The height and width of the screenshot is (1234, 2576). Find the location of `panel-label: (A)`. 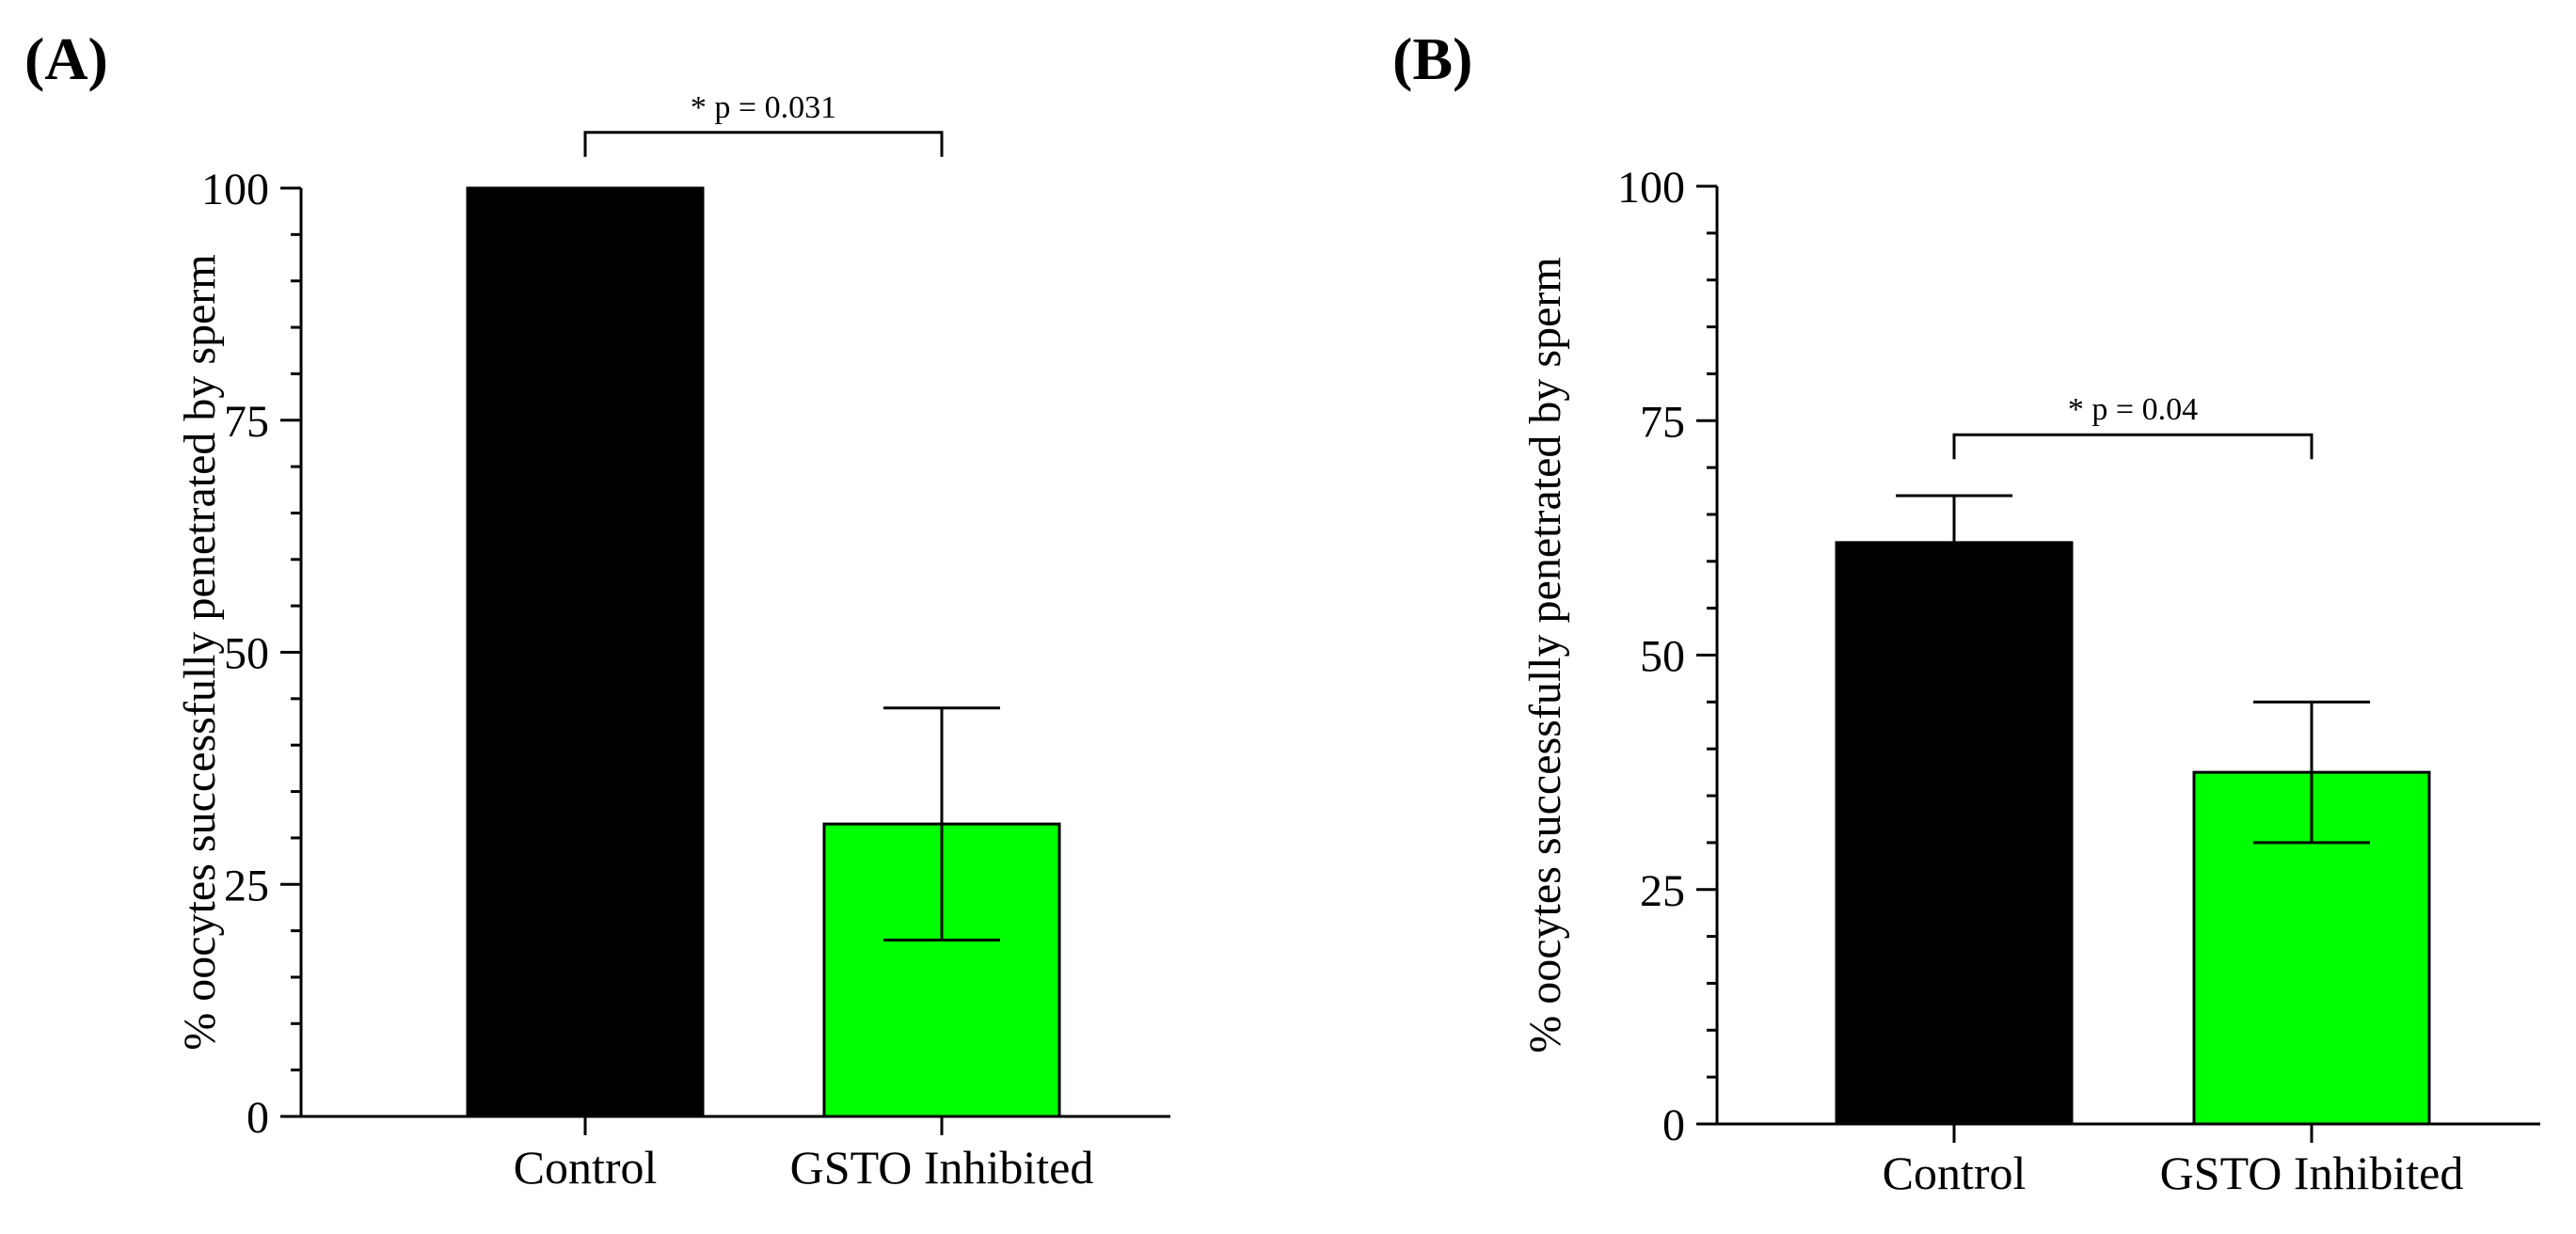

panel-label: (A) is located at coordinates (66, 58).